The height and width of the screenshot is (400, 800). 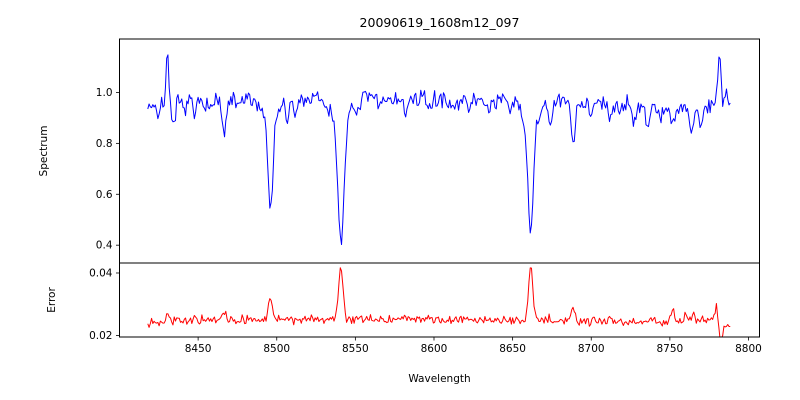 I want to click on spectrum-y-tick-label: 1.0, so click(x=104, y=93).